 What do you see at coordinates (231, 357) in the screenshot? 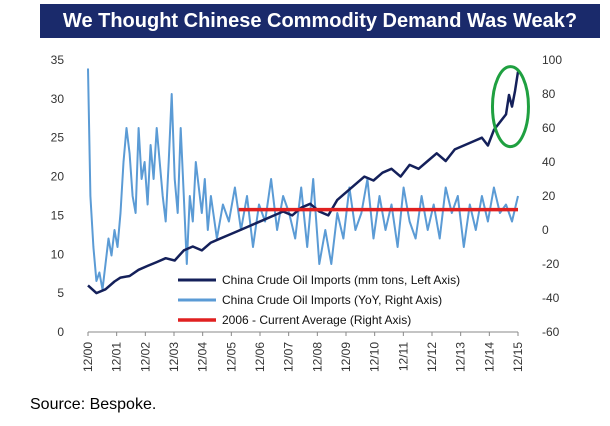
I see `x-tick-label: 12/05` at bounding box center [231, 357].